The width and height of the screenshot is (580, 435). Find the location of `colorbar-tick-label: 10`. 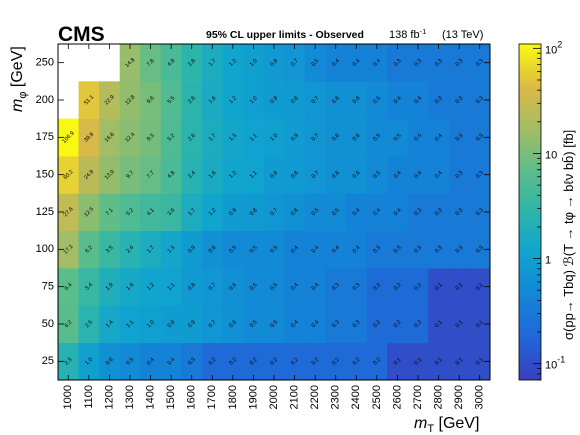

colorbar-tick-label: 10 is located at coordinates (551, 155).